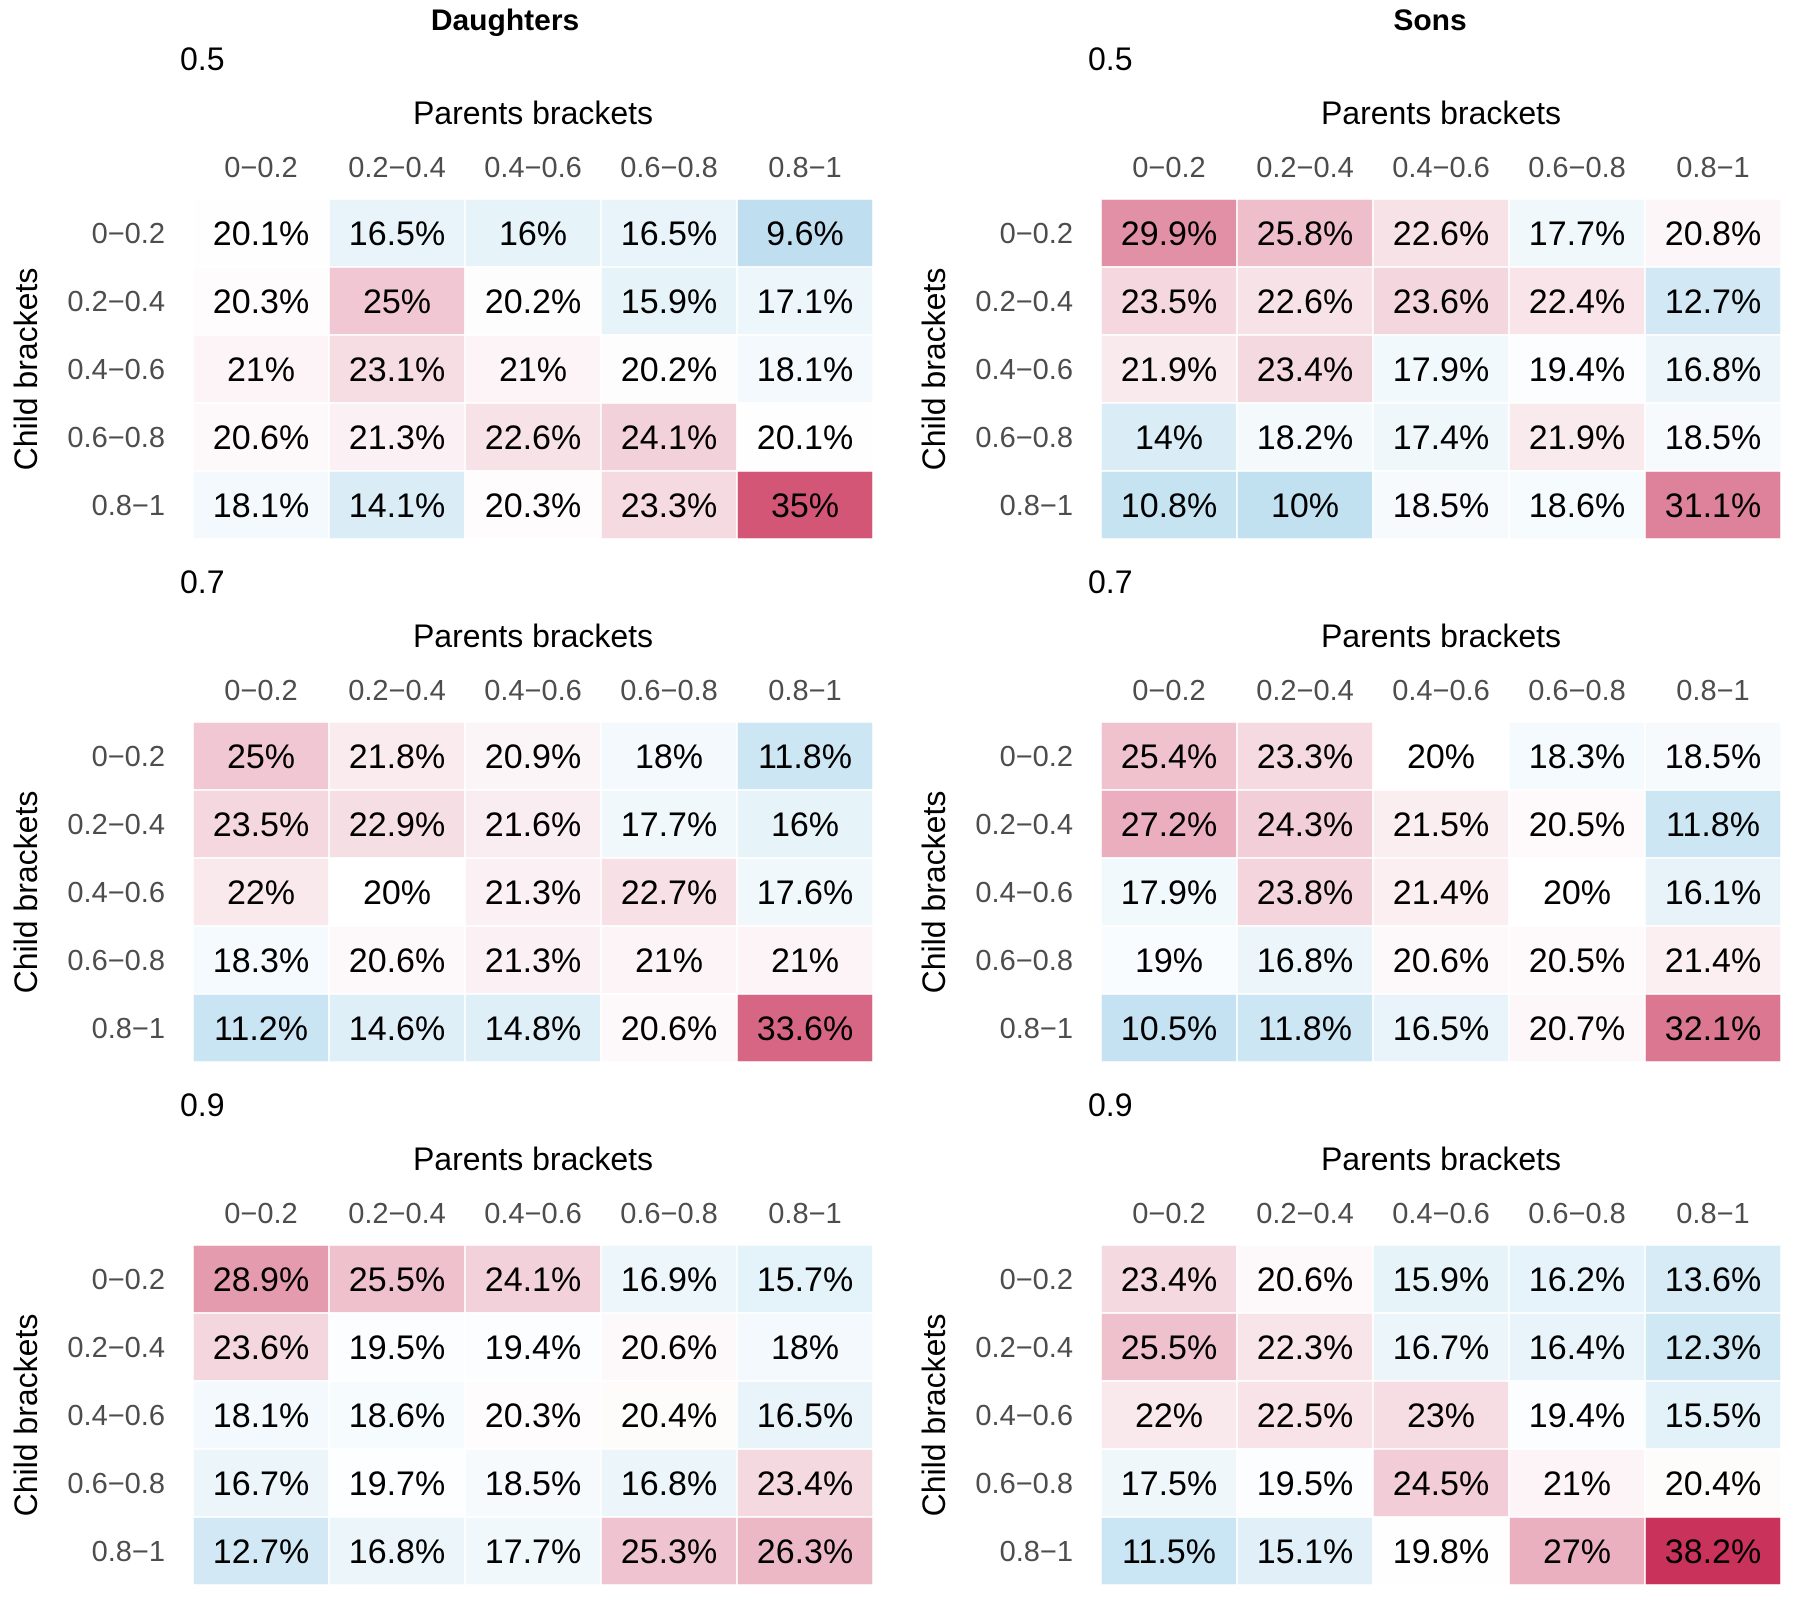 This screenshot has width=1799, height=1606. Describe the element at coordinates (1305, 1280) in the screenshot. I see `cell-label-sons-09-0-1: 20.6%` at that location.